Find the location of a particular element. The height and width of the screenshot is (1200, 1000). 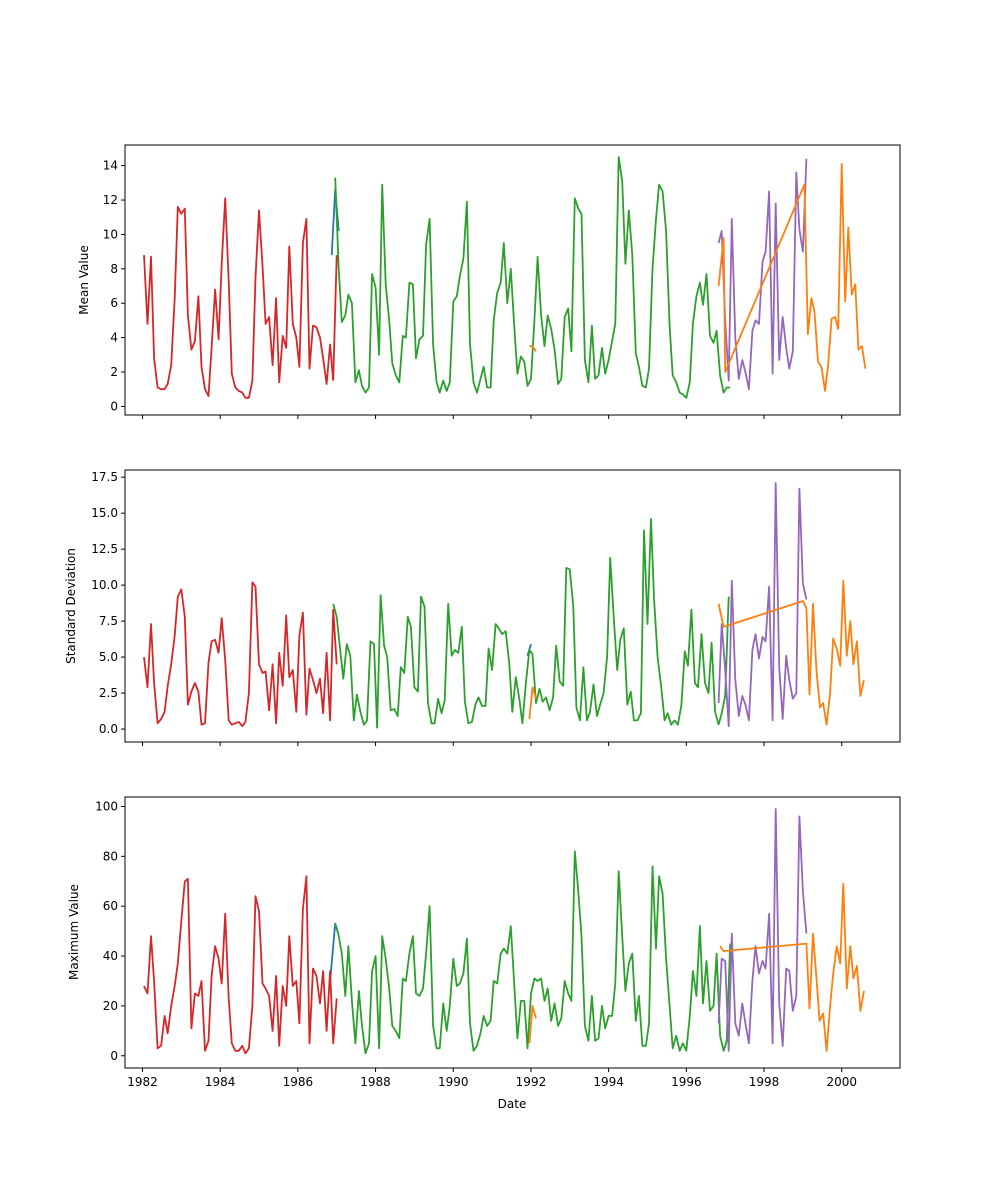

x-tick-label-1984: 1984 is located at coordinates (220, 1082).